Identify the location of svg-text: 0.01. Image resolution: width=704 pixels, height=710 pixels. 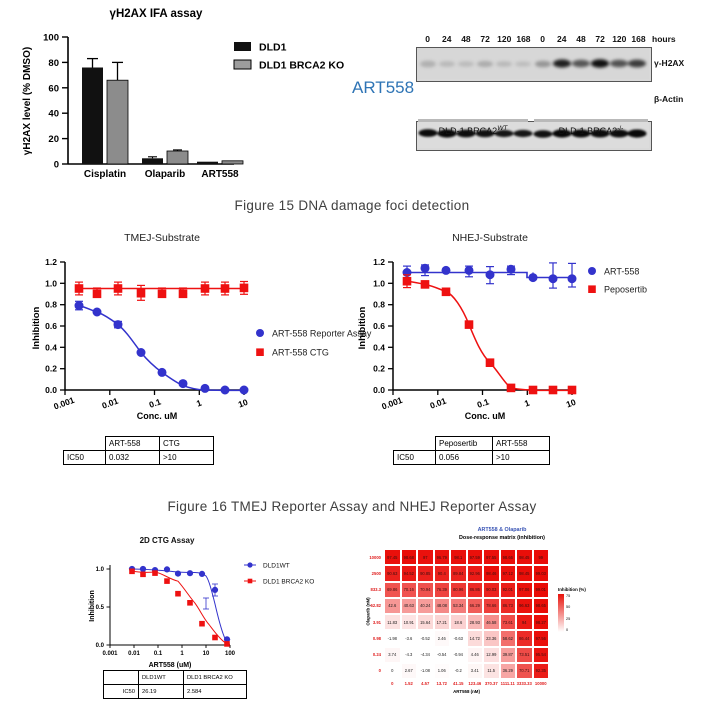
(109, 403).